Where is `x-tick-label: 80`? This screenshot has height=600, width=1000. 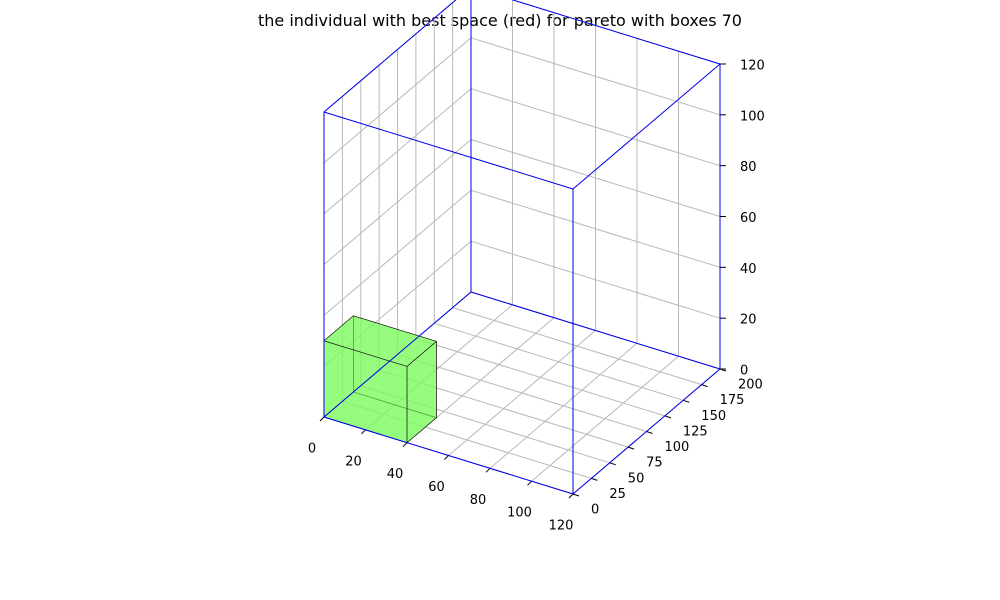
x-tick-label: 80 is located at coordinates (478, 500).